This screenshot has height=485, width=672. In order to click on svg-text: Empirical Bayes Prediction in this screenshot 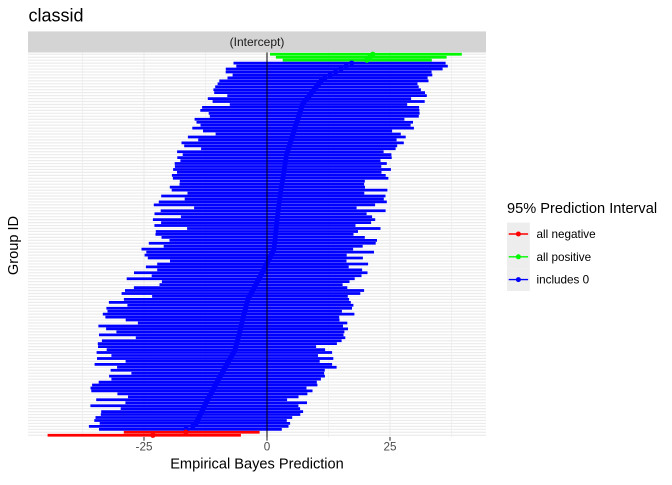, I will do `click(257, 465)`.